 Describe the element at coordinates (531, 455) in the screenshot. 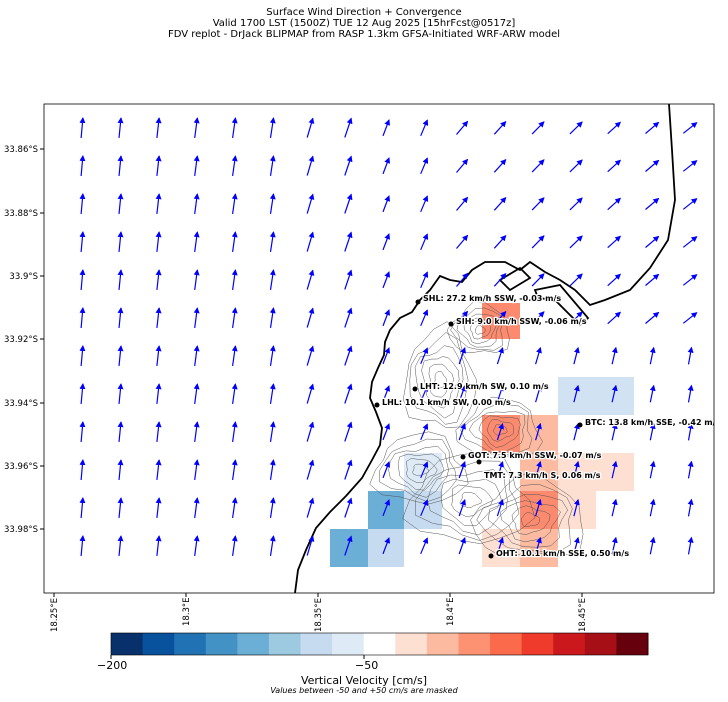

I see `station-got: GOT: 7.5 km/h SSW, -0.07 m/s` at that location.